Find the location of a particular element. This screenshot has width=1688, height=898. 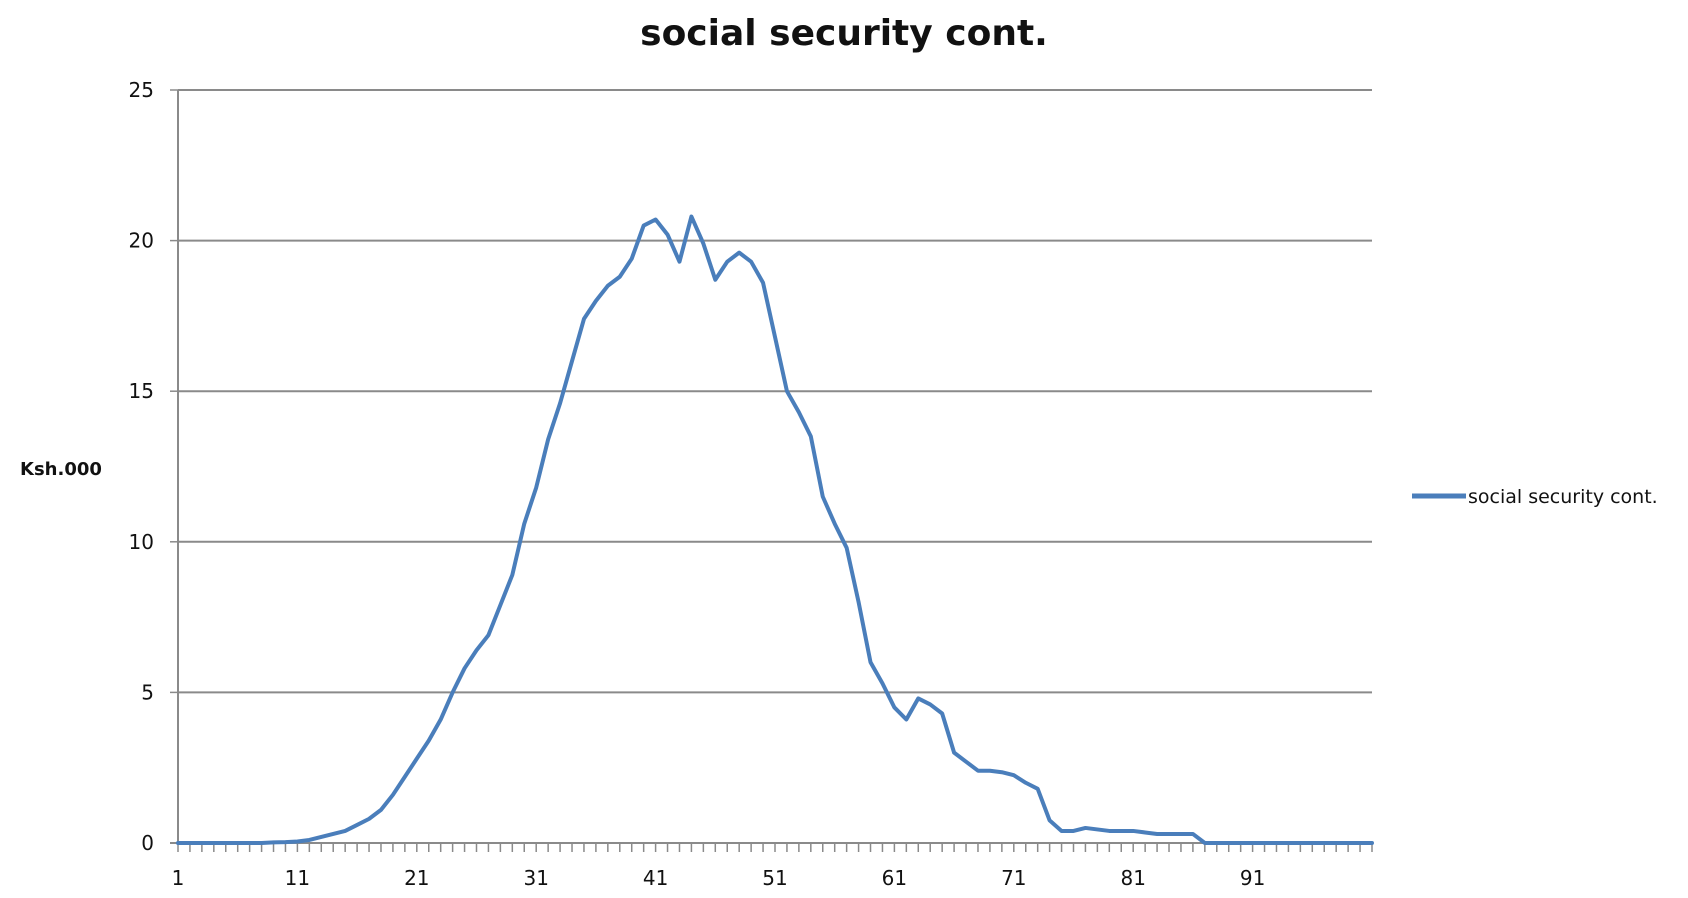

x-tick-label: 1 is located at coordinates (178, 878).